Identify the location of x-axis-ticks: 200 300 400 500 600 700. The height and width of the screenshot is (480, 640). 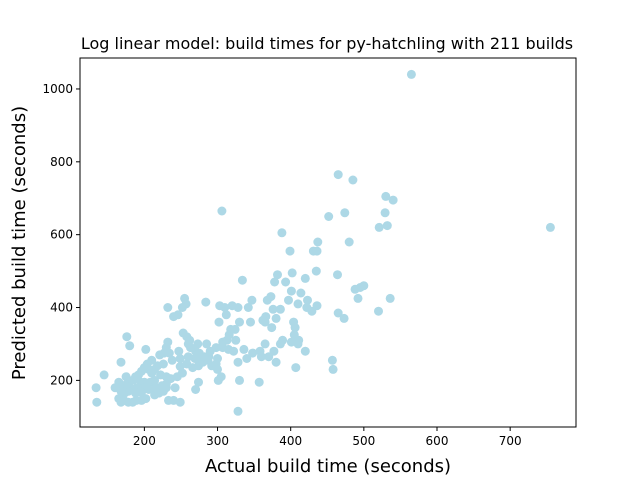
(327, 437).